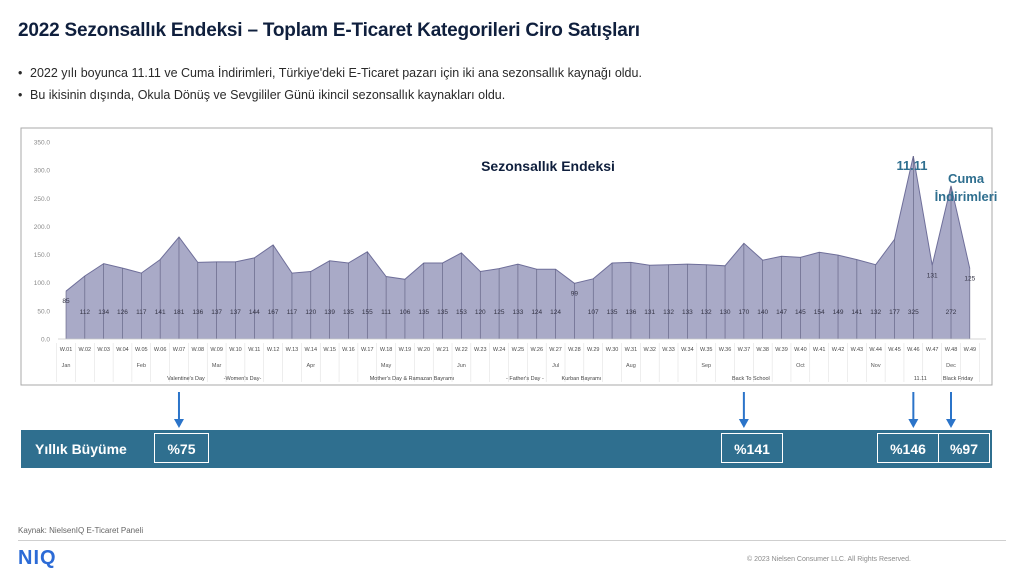 This screenshot has width=1024, height=576. Describe the element at coordinates (920, 379) in the screenshot. I see `event-label: 11.11` at that location.